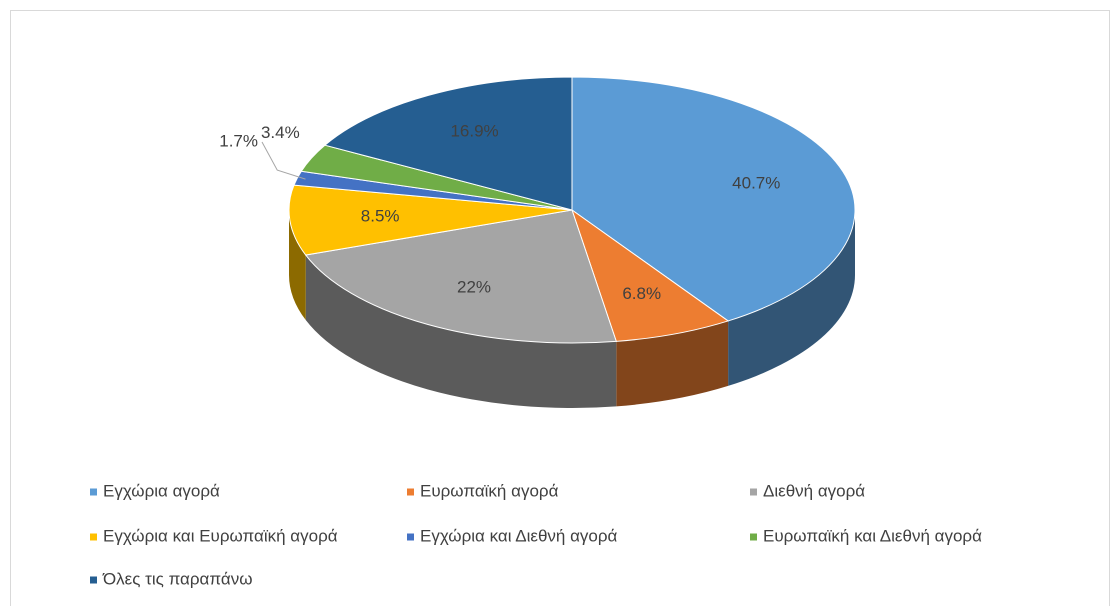 The height and width of the screenshot is (611, 1120). I want to click on legend-label: Όλες τις παραπάνω, so click(177, 578).